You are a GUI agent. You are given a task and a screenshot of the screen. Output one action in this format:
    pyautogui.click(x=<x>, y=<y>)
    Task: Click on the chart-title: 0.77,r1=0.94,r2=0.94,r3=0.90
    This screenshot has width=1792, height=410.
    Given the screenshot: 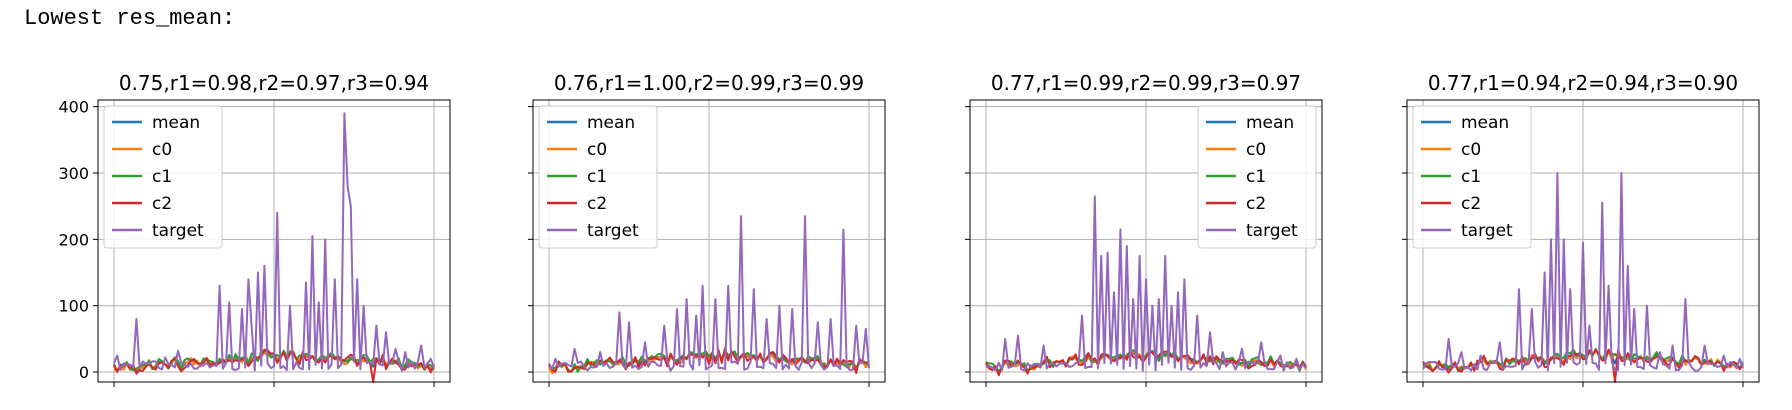 What is the action you would take?
    pyautogui.click(x=1583, y=83)
    